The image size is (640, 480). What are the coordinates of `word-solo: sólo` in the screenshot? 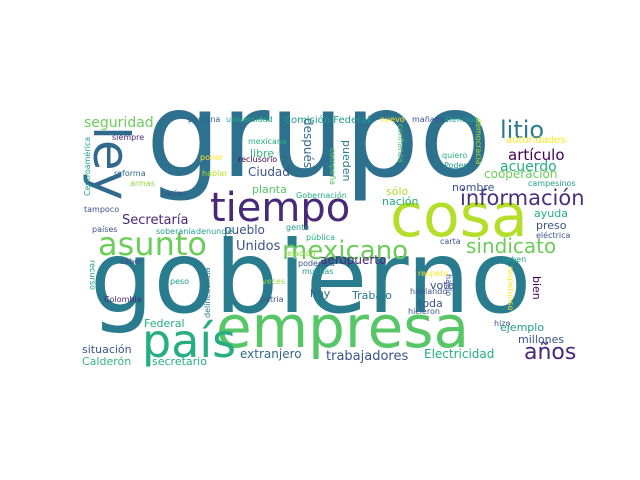 It's located at (397, 191).